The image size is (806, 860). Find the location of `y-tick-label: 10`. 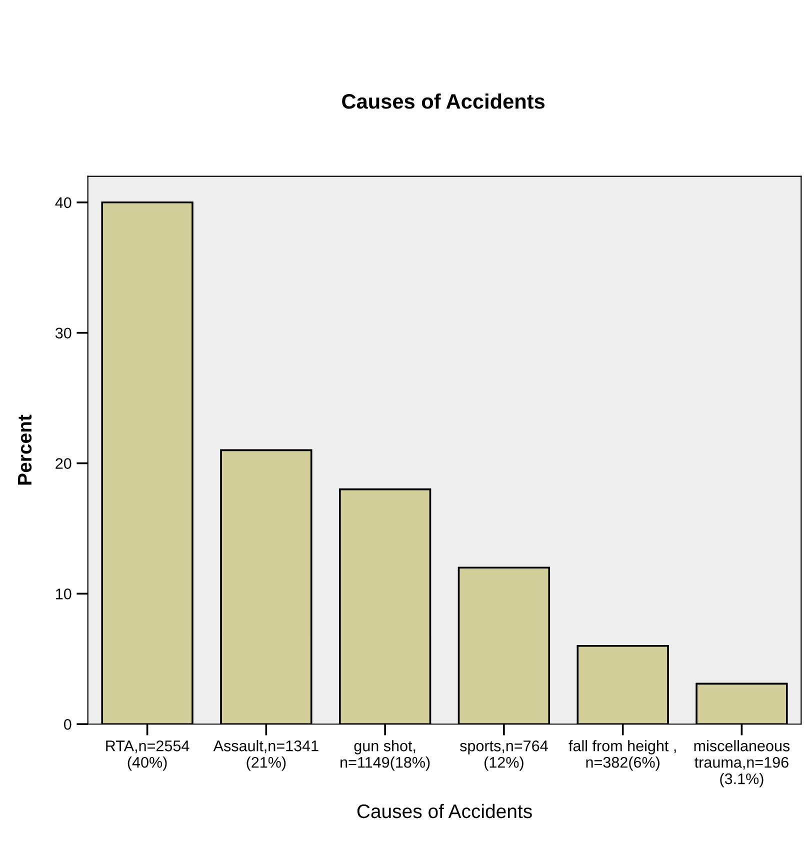

y-tick-label: 10 is located at coordinates (64, 594).